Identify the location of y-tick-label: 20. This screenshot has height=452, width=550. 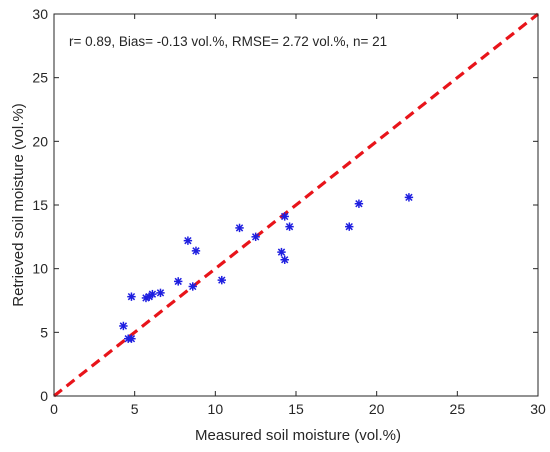
(40, 141).